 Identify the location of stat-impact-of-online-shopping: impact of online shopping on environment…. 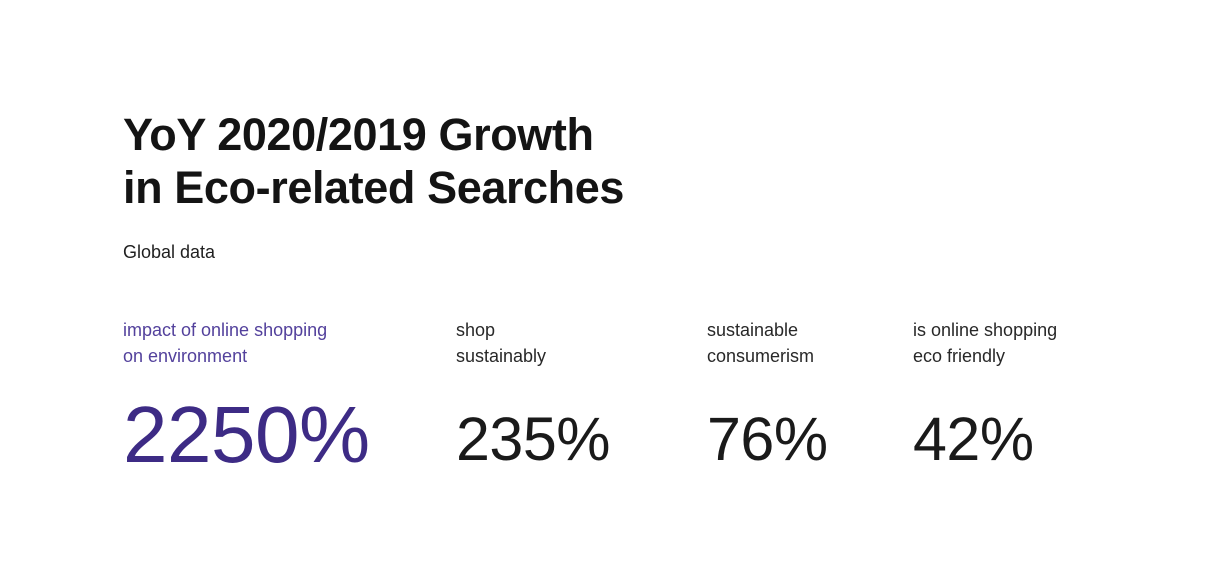
(289, 396).